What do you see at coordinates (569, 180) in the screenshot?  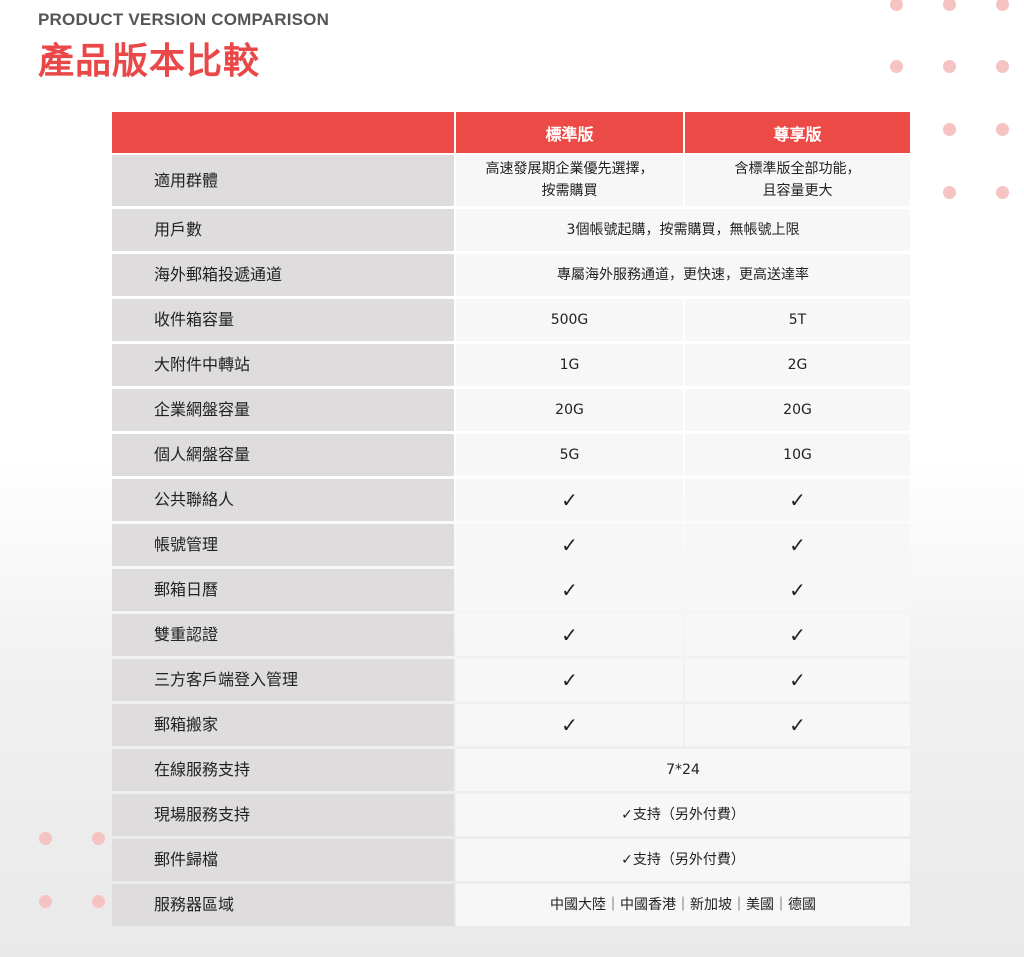 I see `standard-value-cell: 高速發展期企業優先選擇， 按需購買` at bounding box center [569, 180].